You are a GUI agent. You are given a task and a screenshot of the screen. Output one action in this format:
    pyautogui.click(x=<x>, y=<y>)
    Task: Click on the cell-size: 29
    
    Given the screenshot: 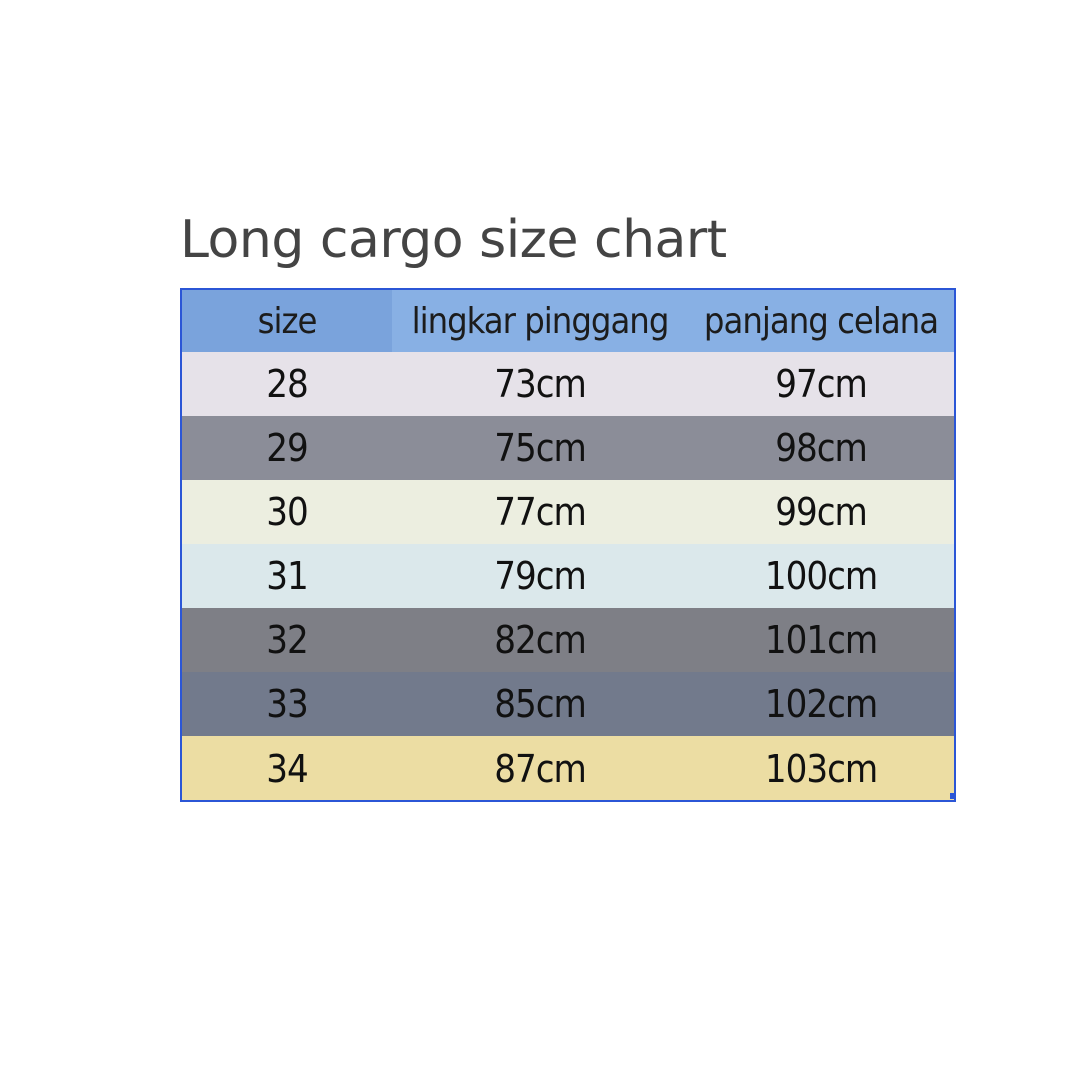 What is the action you would take?
    pyautogui.click(x=287, y=448)
    